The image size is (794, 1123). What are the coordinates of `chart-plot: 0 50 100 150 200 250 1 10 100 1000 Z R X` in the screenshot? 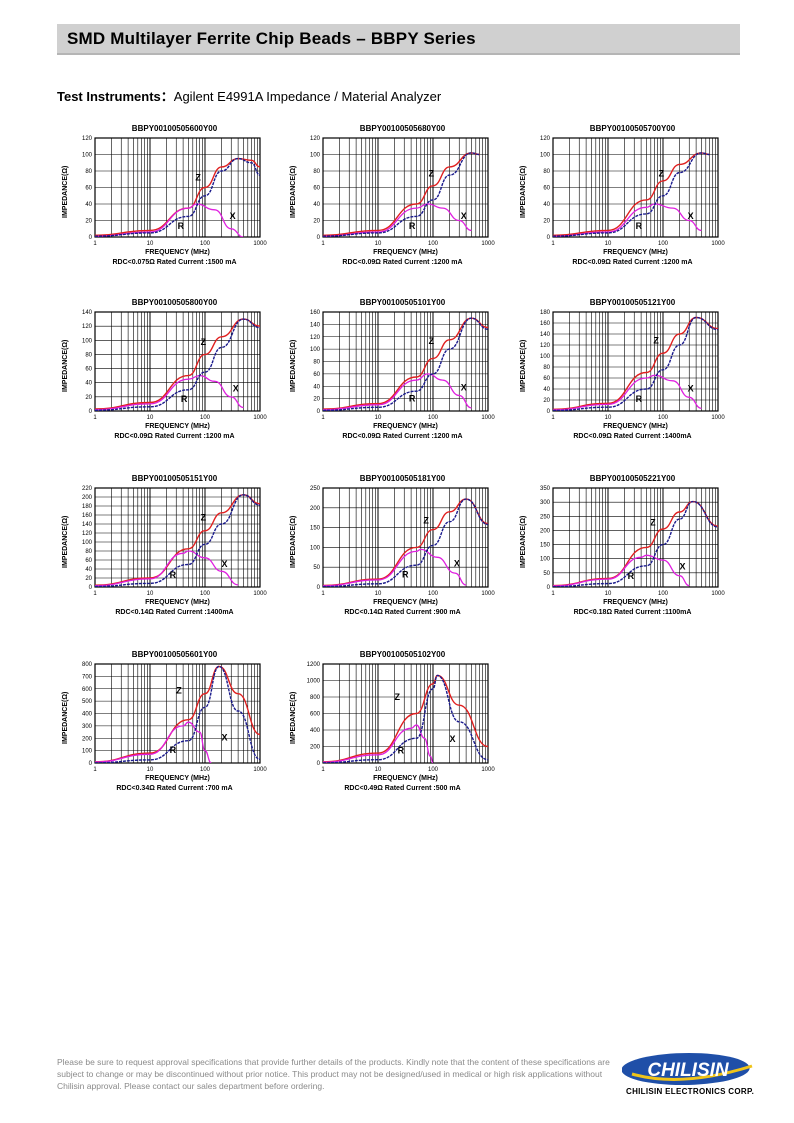 It's located at (402, 541).